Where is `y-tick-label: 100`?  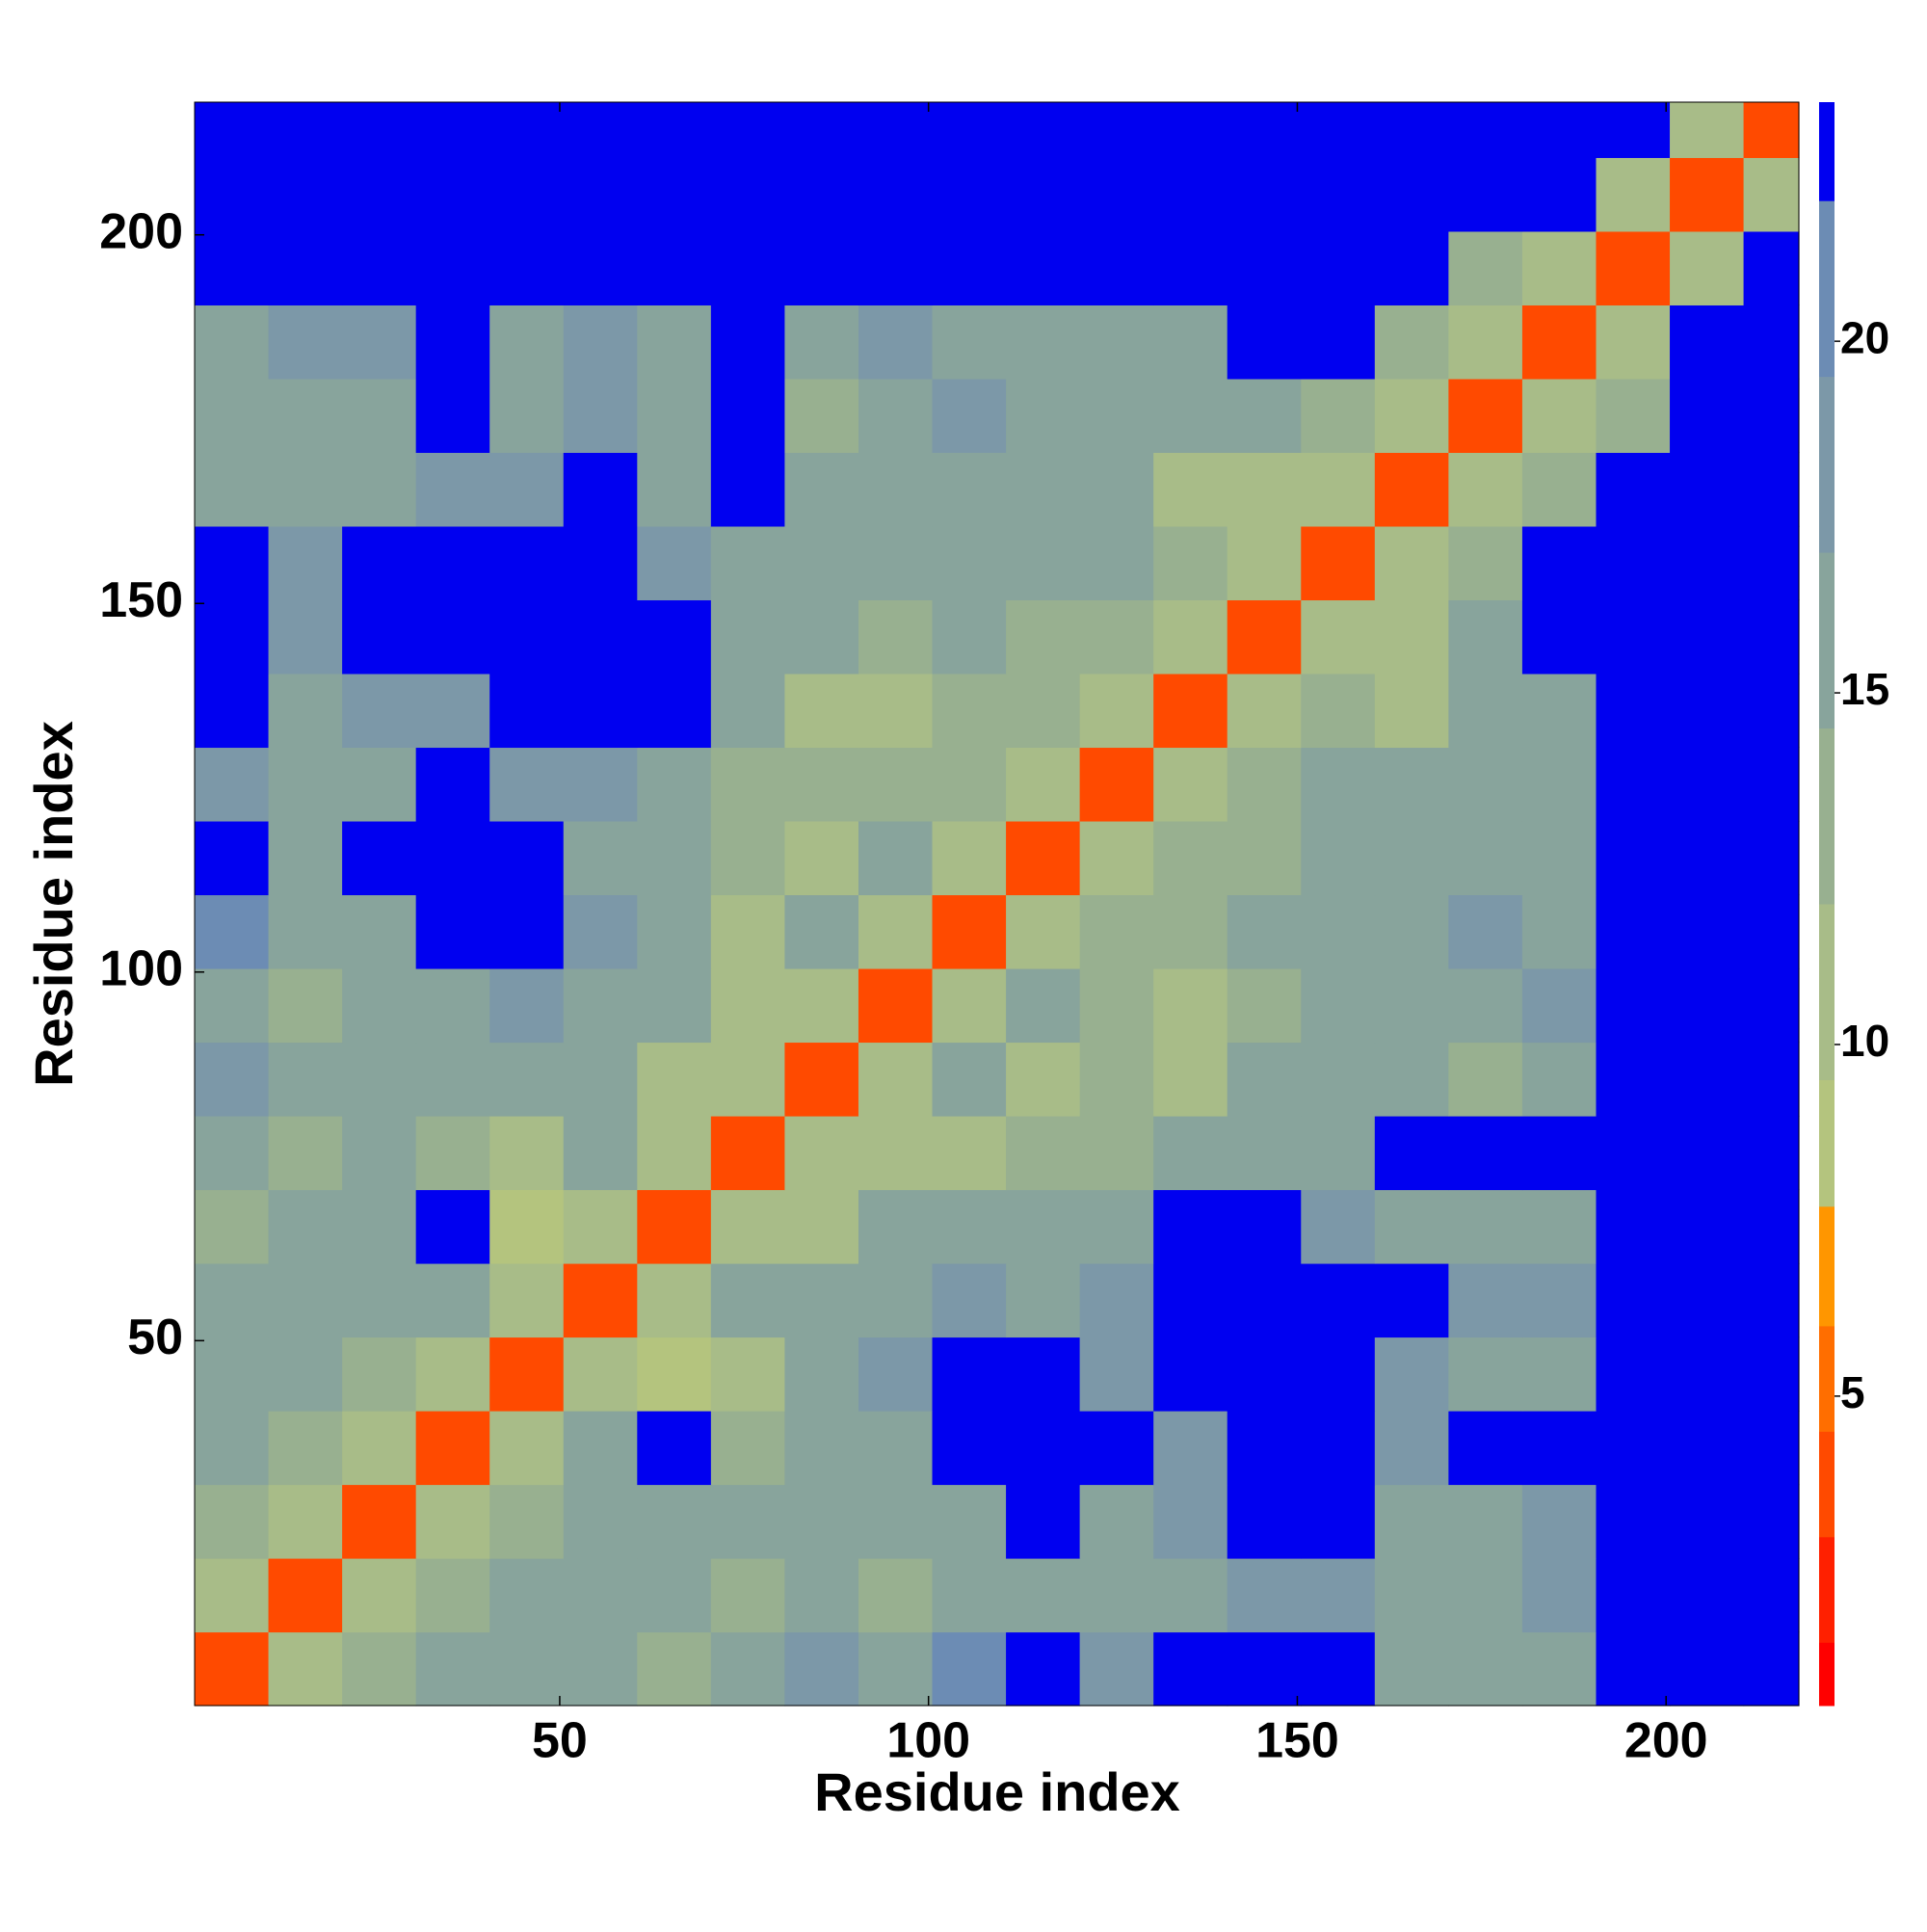
y-tick-label: 100 is located at coordinates (141, 969).